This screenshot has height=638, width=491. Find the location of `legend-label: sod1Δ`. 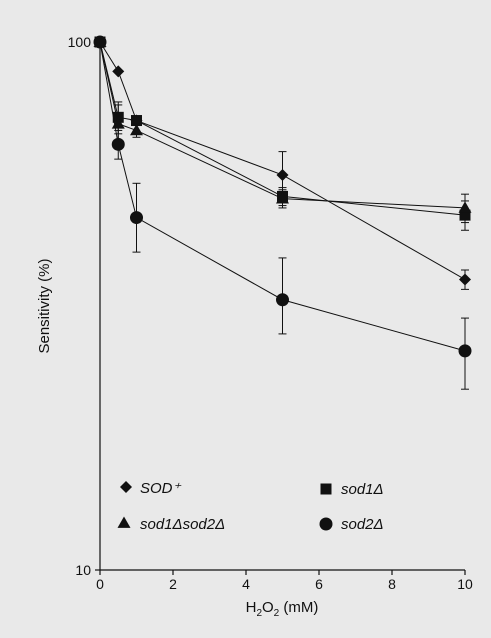

legend-label: sod1Δ is located at coordinates (362, 489).